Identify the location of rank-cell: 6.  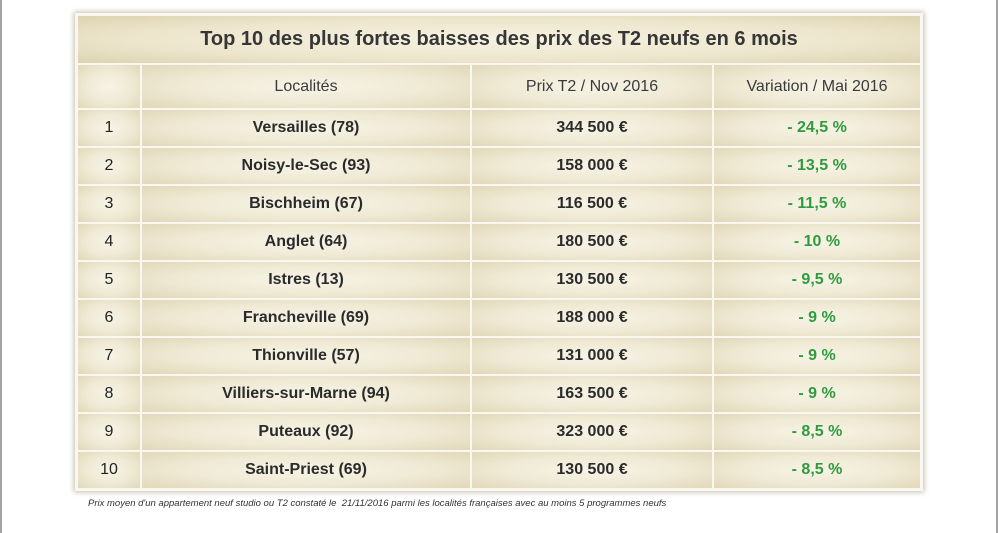
(109, 318).